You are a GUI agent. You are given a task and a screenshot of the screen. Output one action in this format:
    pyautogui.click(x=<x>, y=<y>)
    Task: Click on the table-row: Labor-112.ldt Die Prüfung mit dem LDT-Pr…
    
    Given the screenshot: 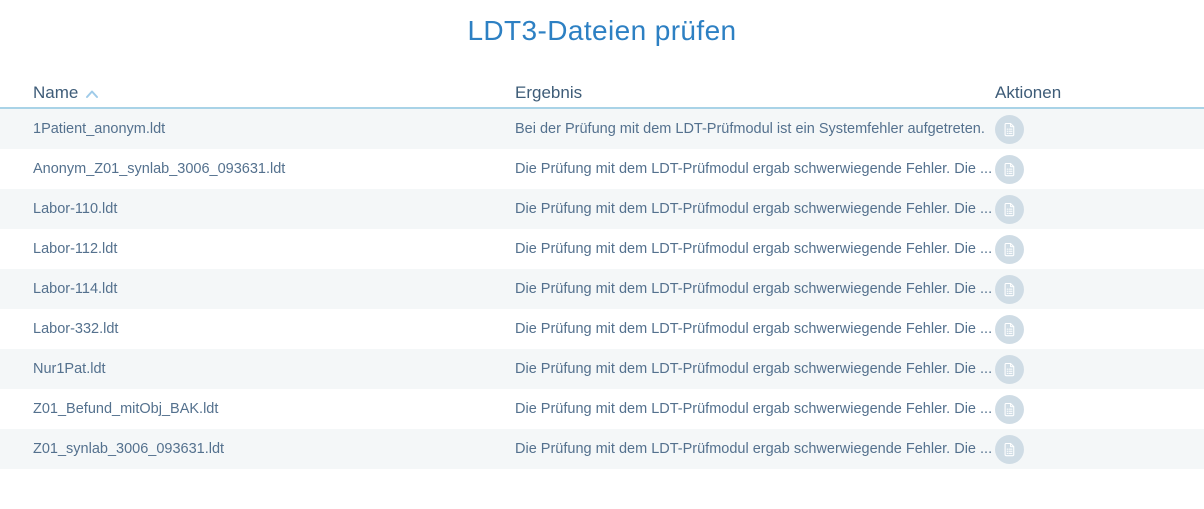 What is the action you would take?
    pyautogui.click(x=602, y=249)
    